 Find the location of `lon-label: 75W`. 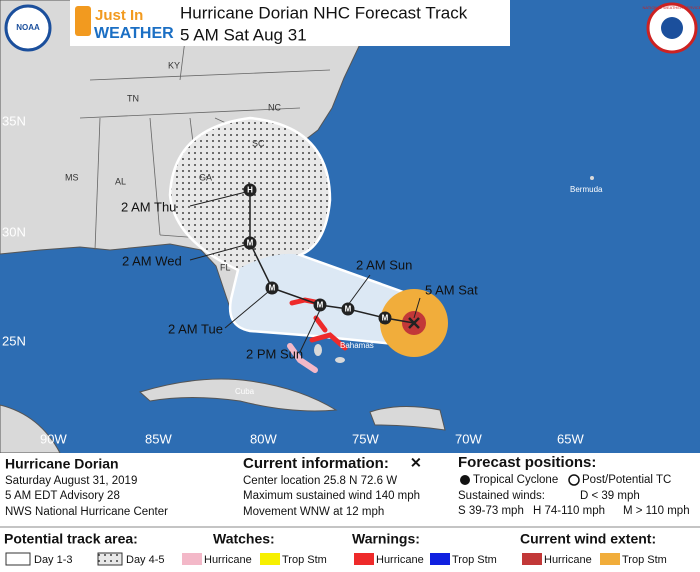

lon-label: 75W is located at coordinates (365, 438).